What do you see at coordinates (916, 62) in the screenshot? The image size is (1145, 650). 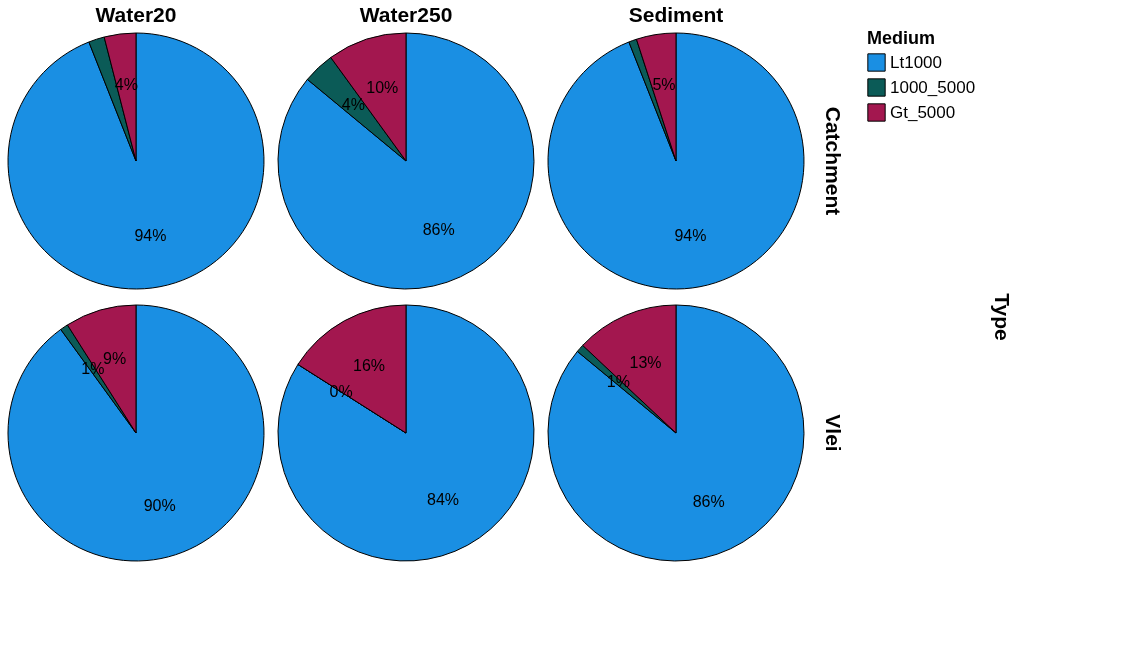 I see `legend-label: Lt1000` at bounding box center [916, 62].